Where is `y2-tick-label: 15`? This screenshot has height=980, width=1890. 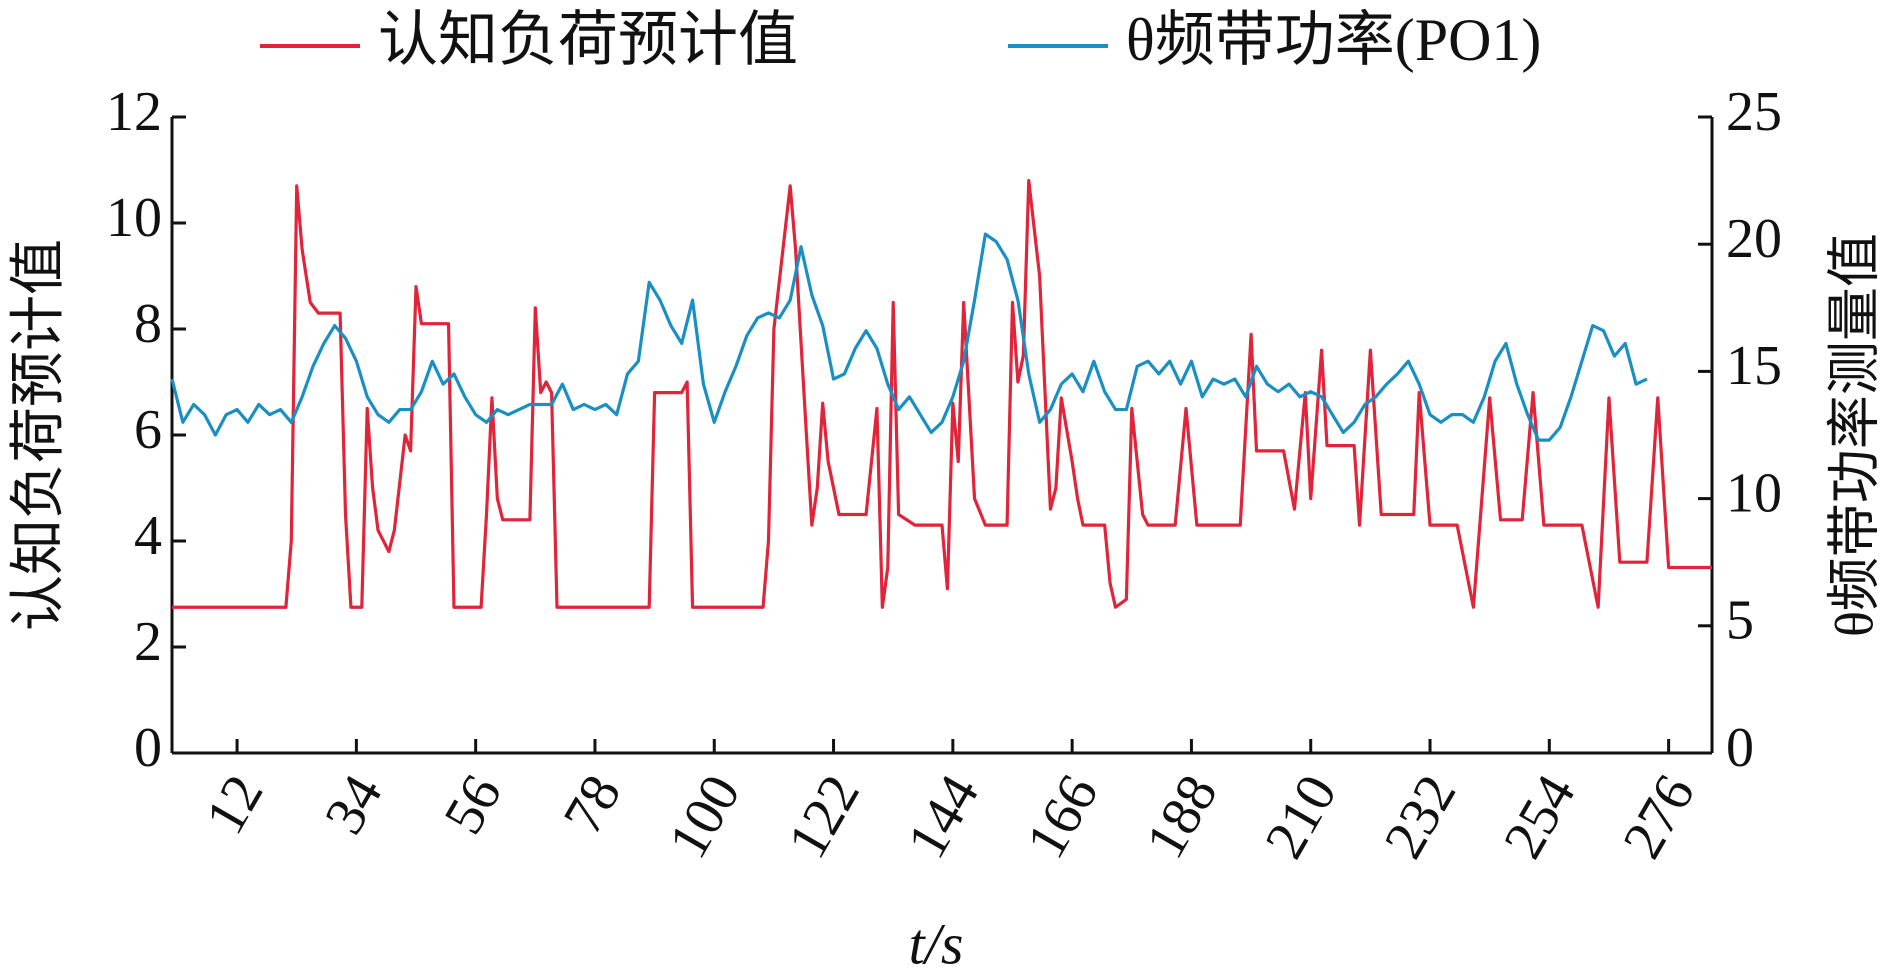
y2-tick-label: 15 is located at coordinates (1754, 366).